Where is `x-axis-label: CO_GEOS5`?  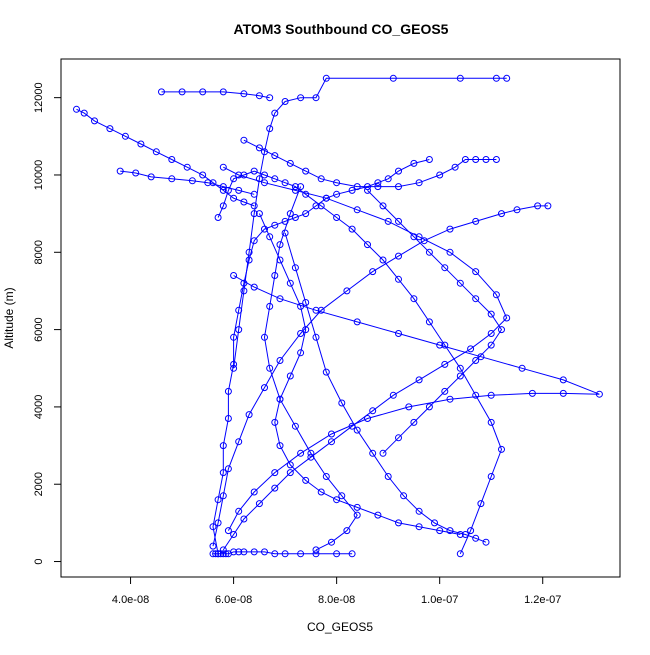
x-axis-label: CO_GEOS5 is located at coordinates (340, 627).